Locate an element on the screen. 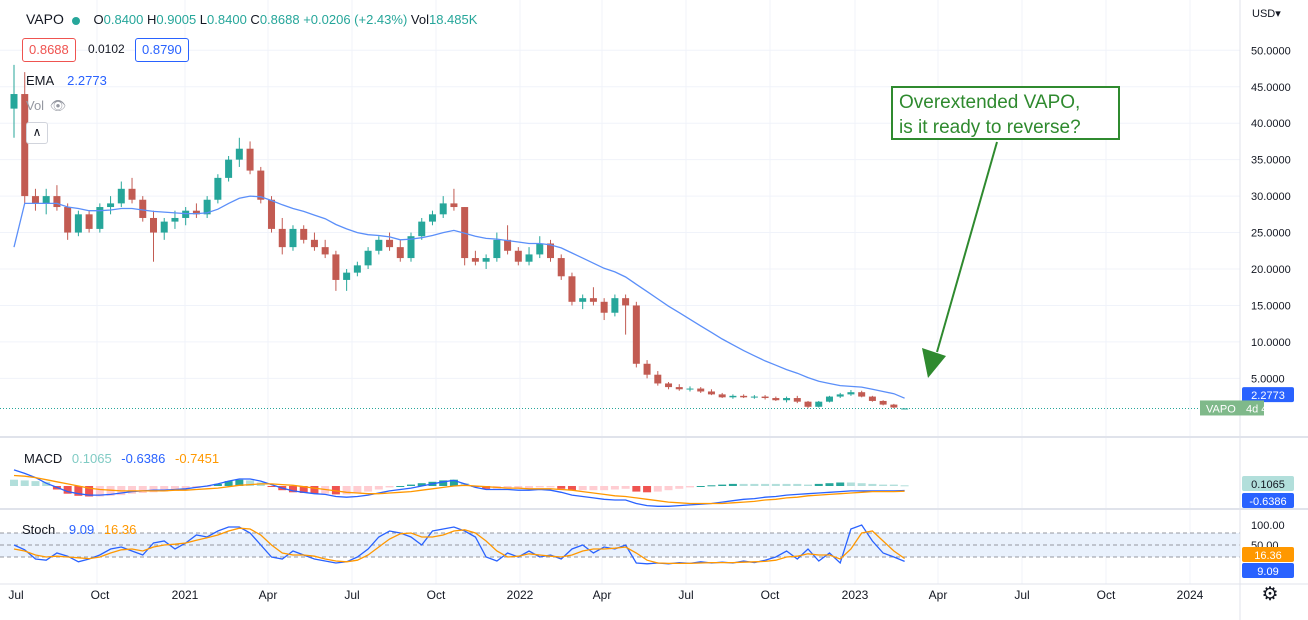 The width and height of the screenshot is (1308, 620). currency-label: USD is located at coordinates (1264, 14).